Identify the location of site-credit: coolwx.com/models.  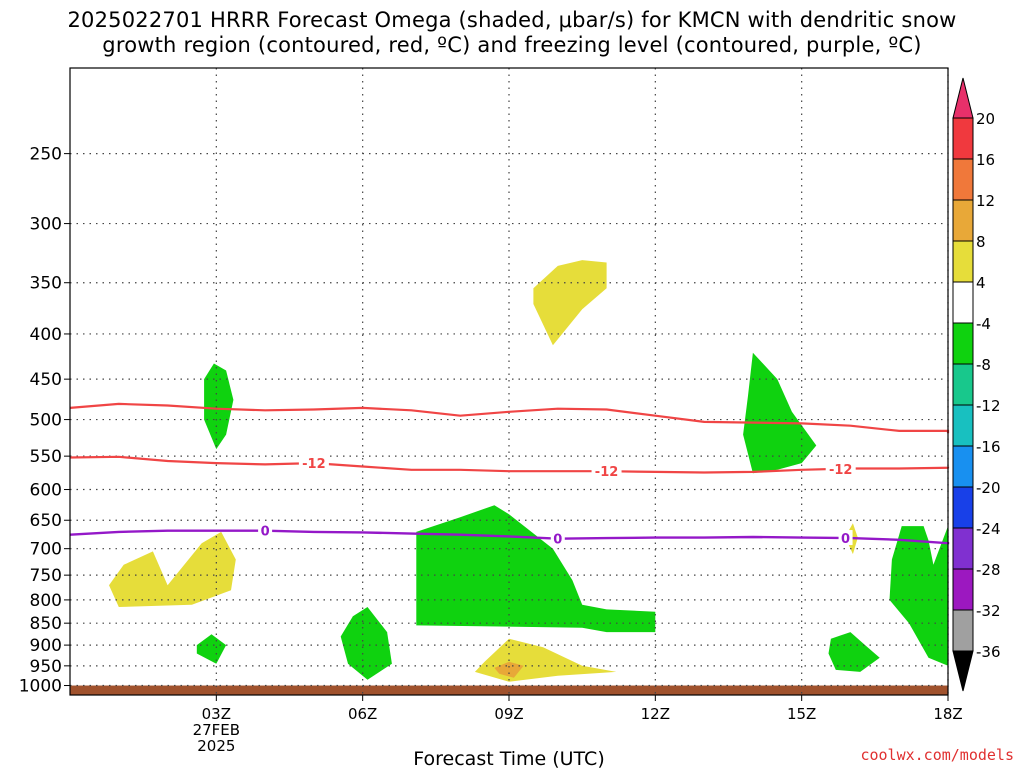
(937, 755).